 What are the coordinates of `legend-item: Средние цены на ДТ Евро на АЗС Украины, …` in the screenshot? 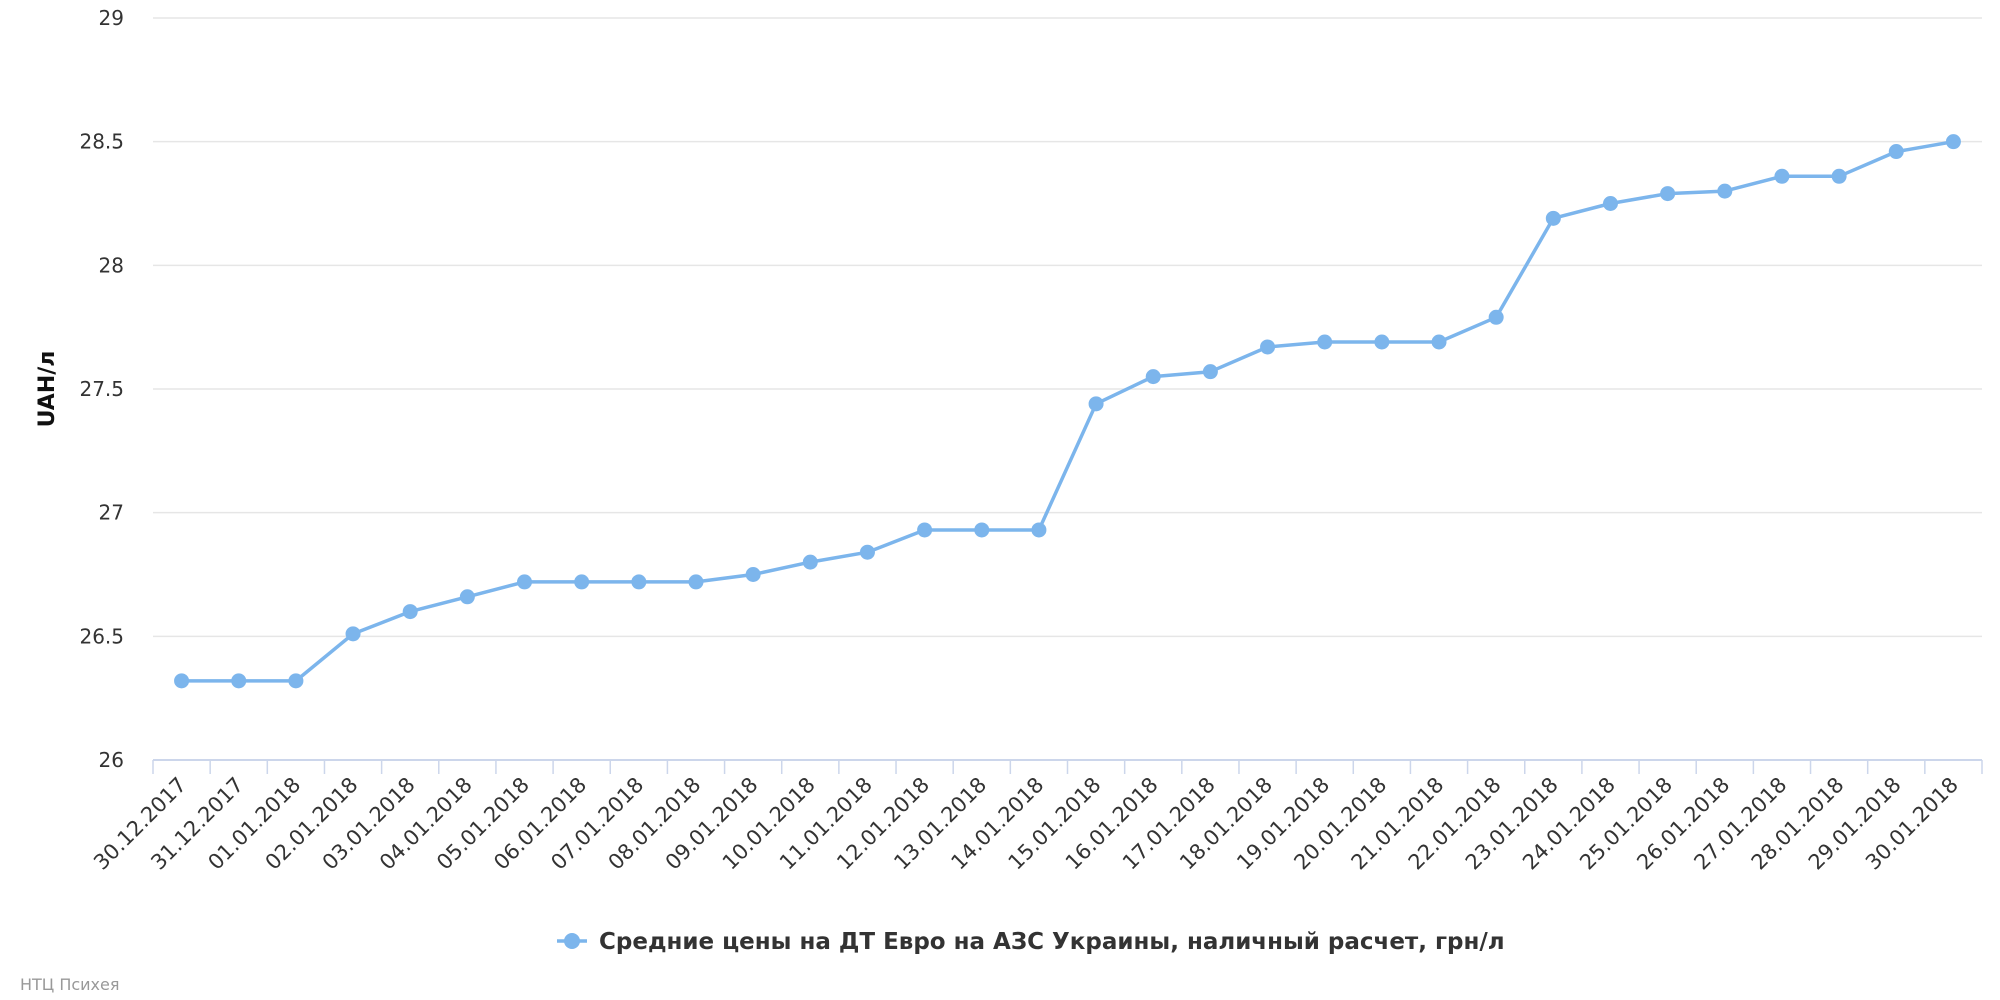 It's located at (1031, 942).